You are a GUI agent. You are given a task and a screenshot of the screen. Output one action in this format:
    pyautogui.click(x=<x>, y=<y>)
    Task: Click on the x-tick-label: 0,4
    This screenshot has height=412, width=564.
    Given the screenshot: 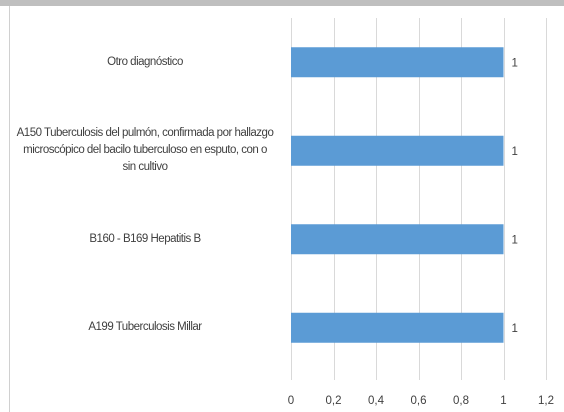 What is the action you would take?
    pyautogui.click(x=376, y=401)
    